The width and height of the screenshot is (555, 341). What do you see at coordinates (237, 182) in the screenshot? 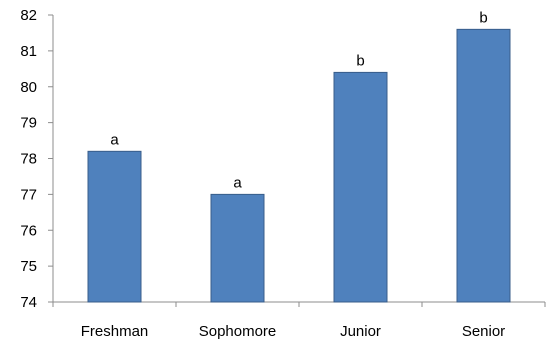
I see `data-label-sophomore: a` at bounding box center [237, 182].